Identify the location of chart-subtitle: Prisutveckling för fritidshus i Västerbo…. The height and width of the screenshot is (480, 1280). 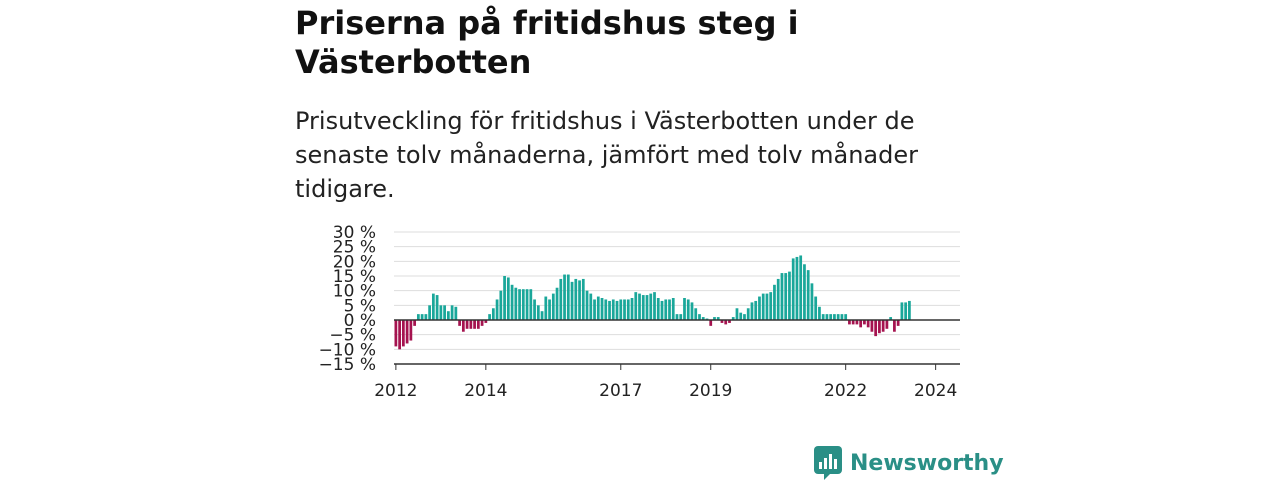
(606, 155).